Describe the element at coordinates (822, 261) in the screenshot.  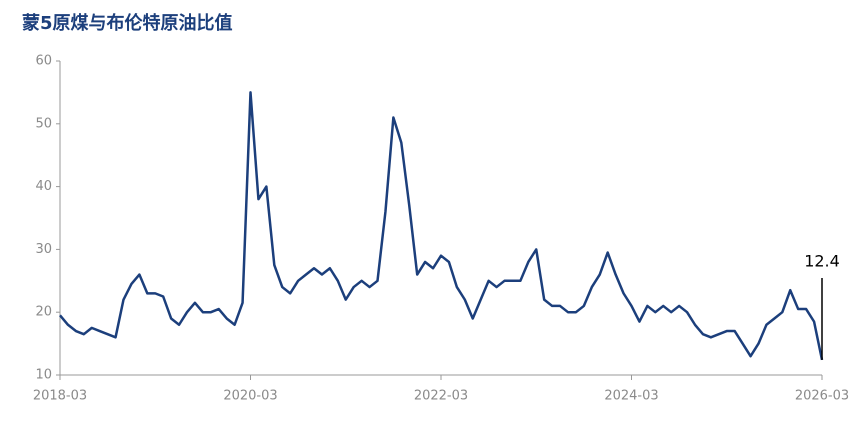
I see `annotation: 12.4` at that location.